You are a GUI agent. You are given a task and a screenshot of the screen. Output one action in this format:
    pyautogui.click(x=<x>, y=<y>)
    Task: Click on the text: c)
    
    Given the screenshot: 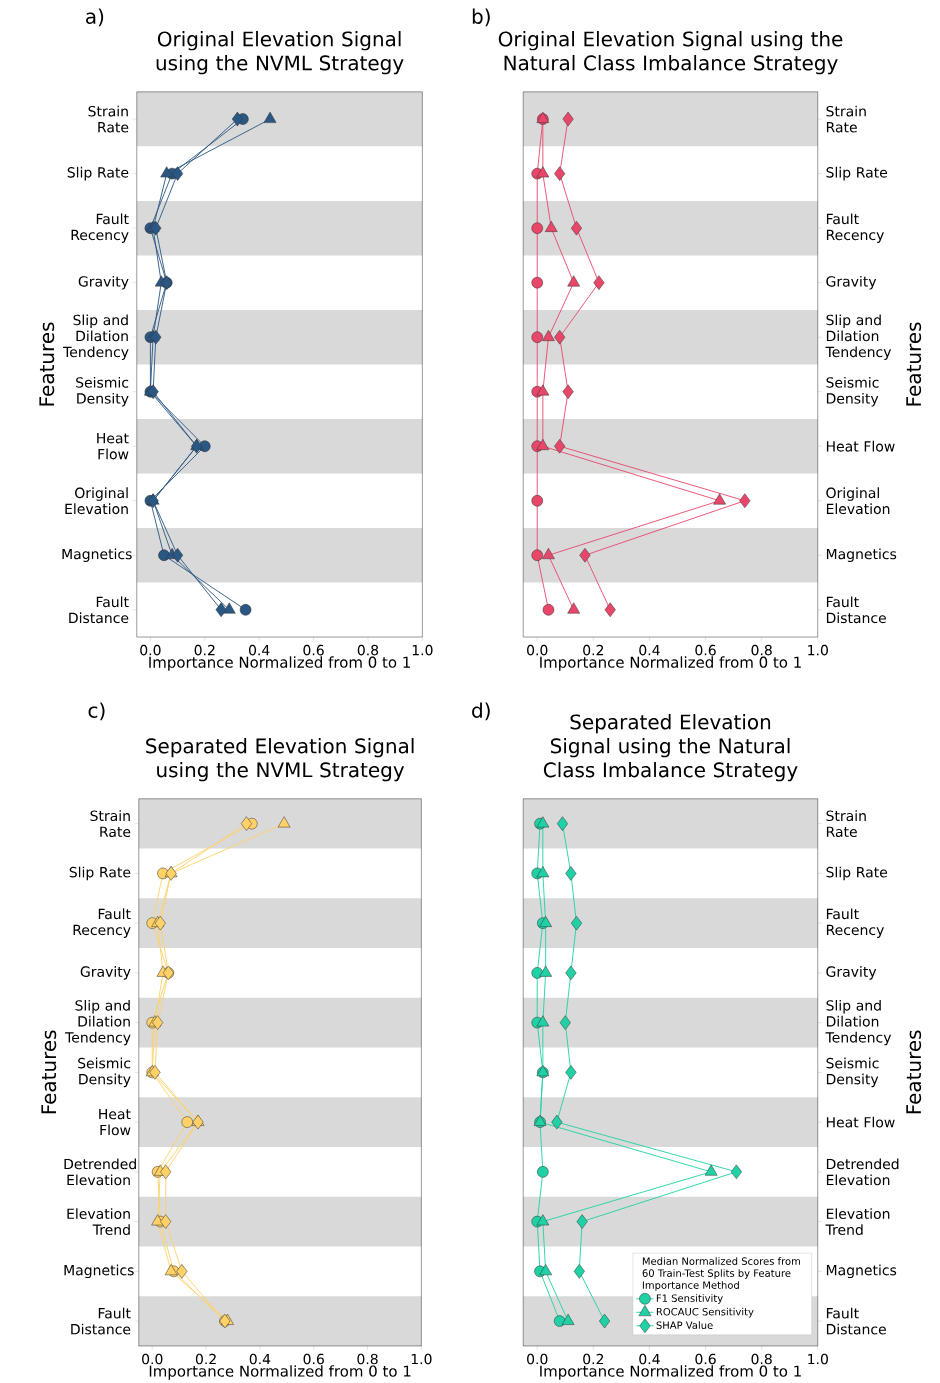 What is the action you would take?
    pyautogui.click(x=96, y=711)
    